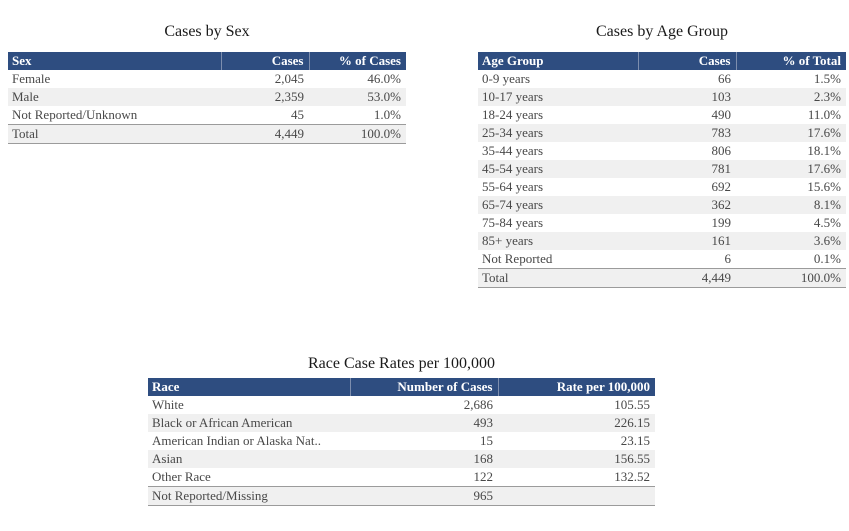 Image resolution: width=849 pixels, height=531 pixels. I want to click on cell: 6, so click(728, 258).